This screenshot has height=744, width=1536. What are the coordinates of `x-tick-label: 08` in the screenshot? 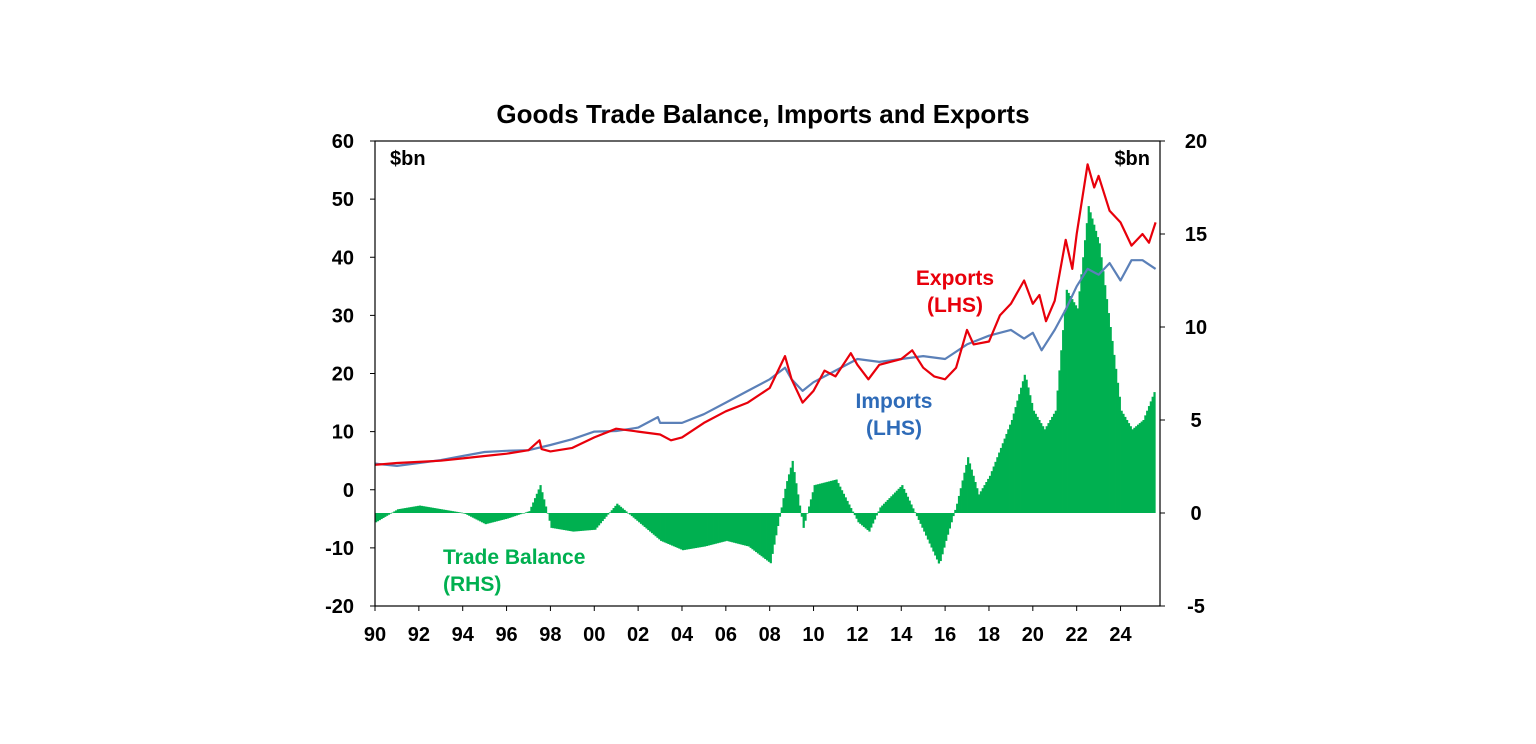 It's located at (770, 635).